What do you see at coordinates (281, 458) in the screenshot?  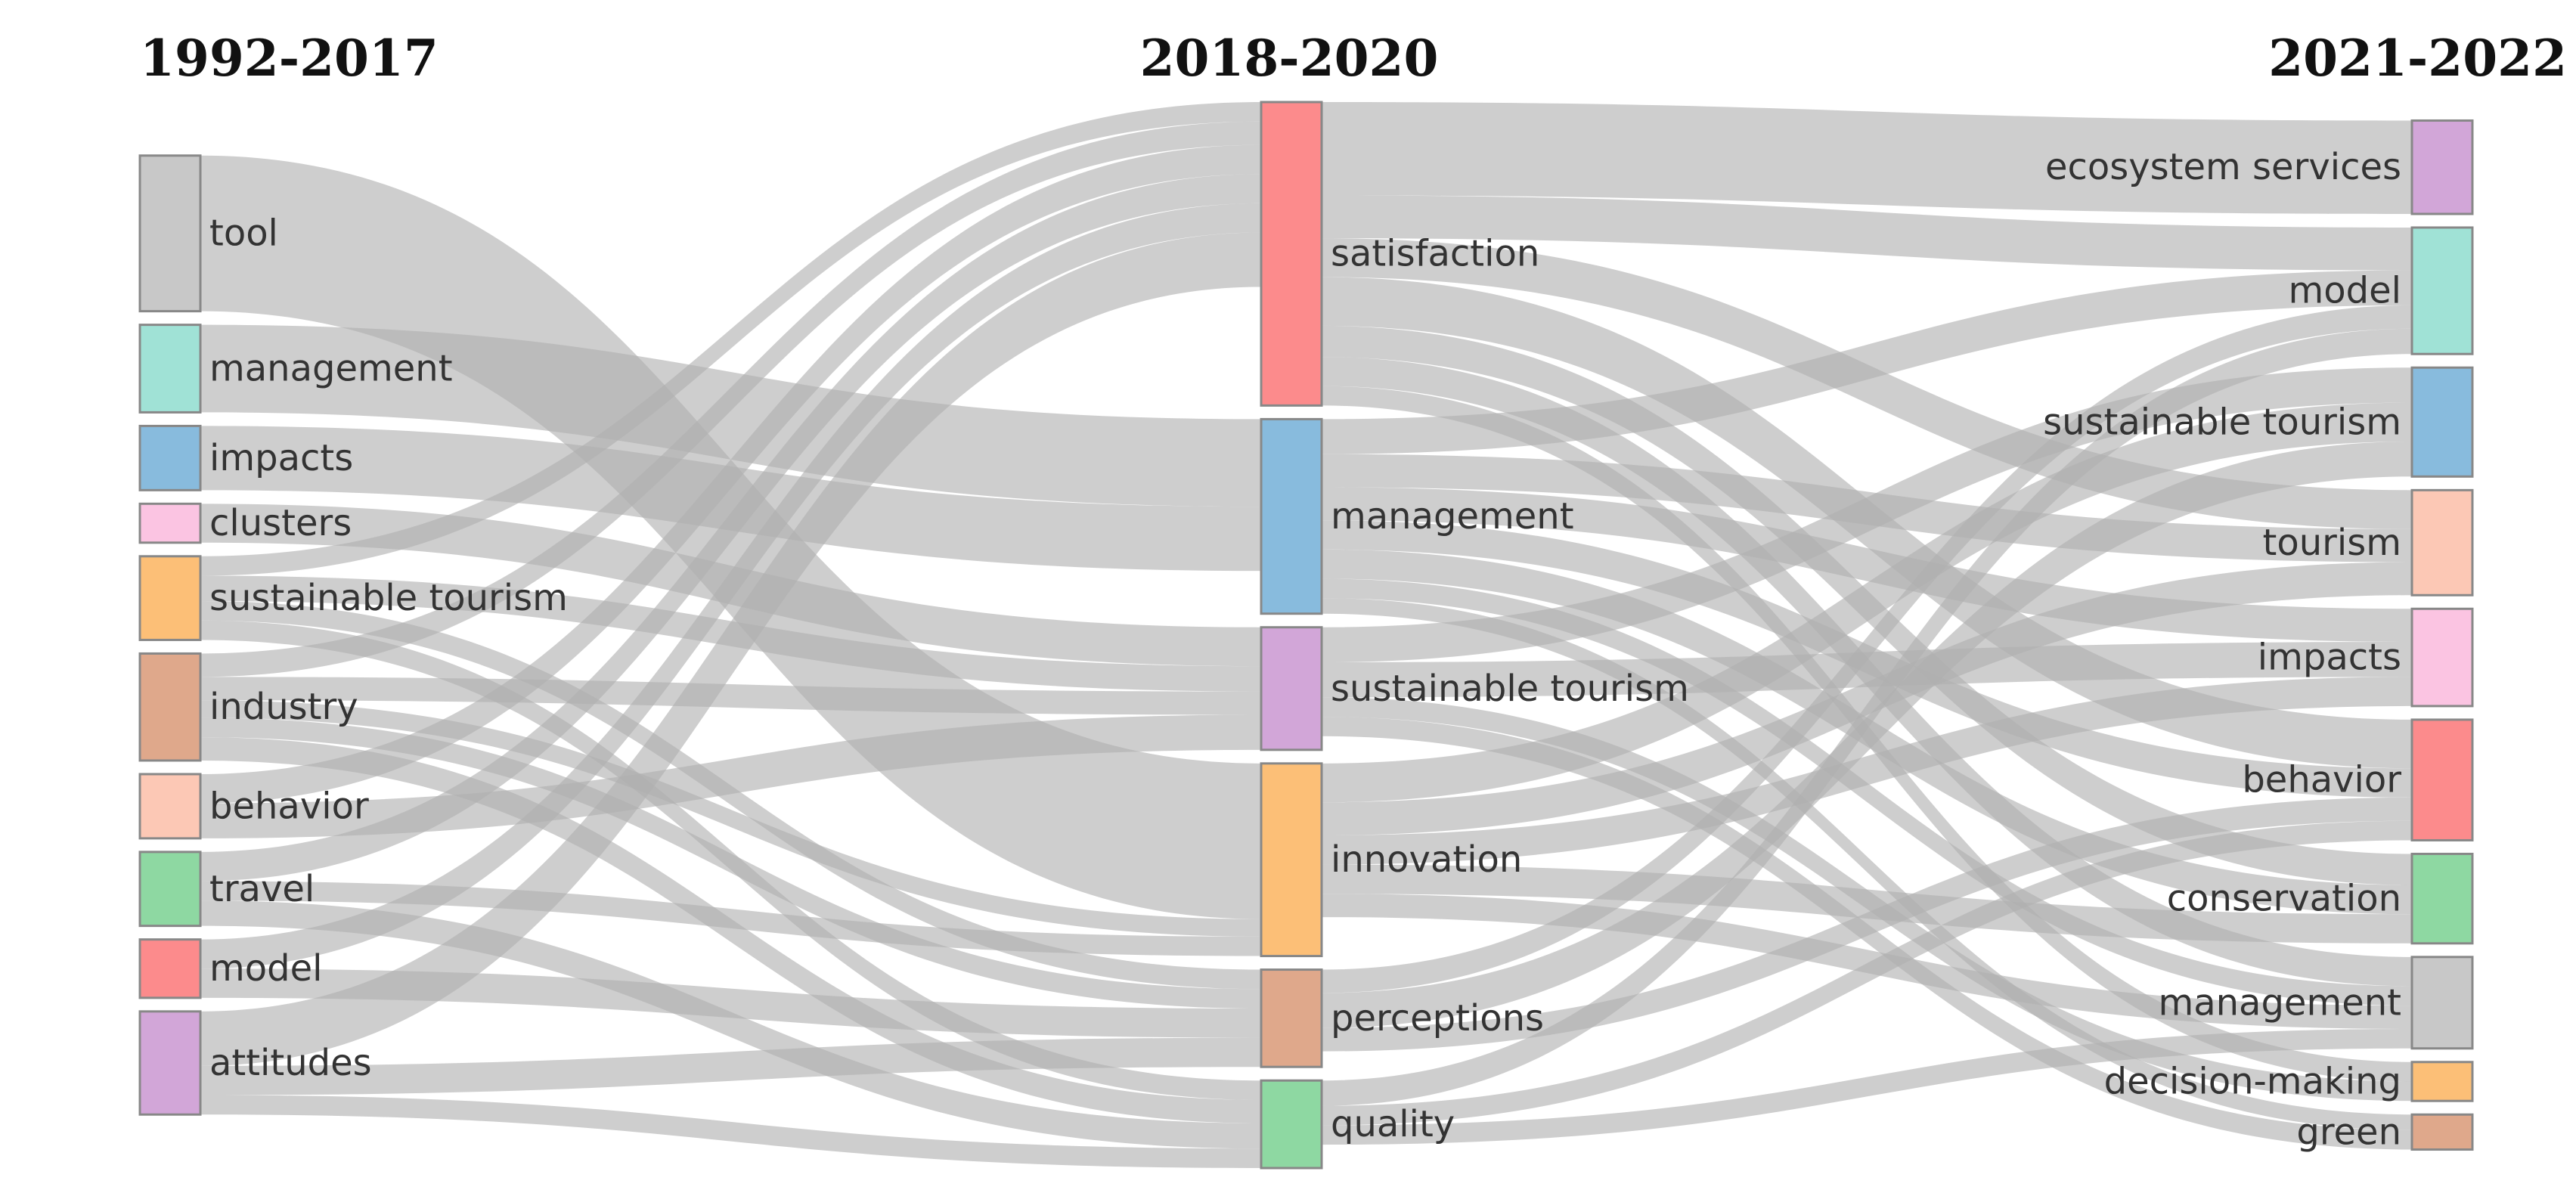 I see `node-label-c0-impacts: impacts` at bounding box center [281, 458].